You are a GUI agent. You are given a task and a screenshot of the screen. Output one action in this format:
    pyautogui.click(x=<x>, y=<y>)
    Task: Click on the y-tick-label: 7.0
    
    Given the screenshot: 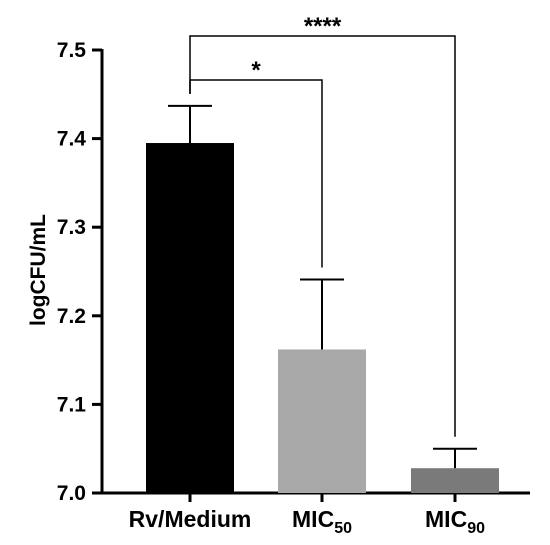 What is the action you would take?
    pyautogui.click(x=71, y=493)
    